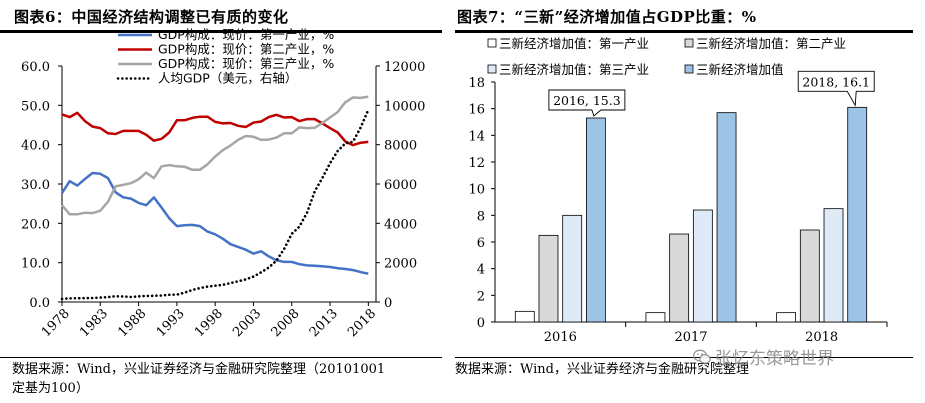 This screenshot has width=925, height=403. Describe the element at coordinates (702, 266) in the screenshot. I see `bar-2017-s3` at that location.